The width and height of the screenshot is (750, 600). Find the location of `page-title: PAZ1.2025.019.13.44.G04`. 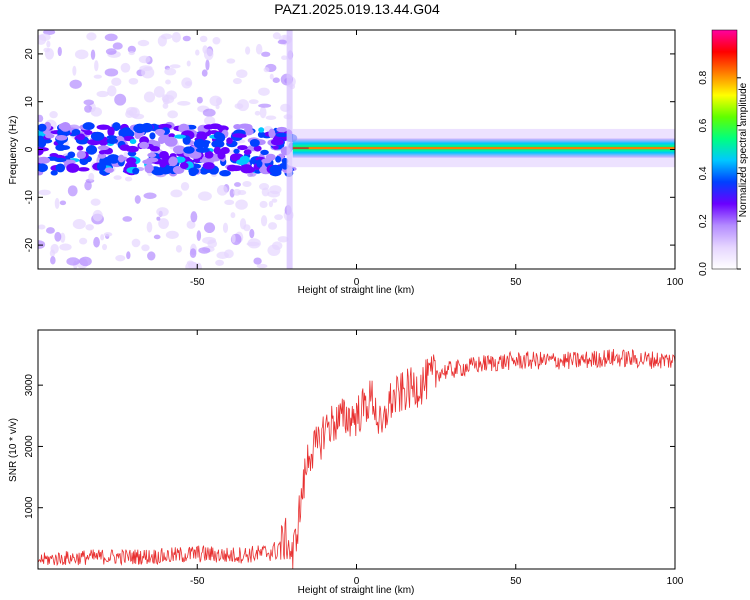

page-title: PAZ1.2025.019.13.44.G04 is located at coordinates (357, 9).